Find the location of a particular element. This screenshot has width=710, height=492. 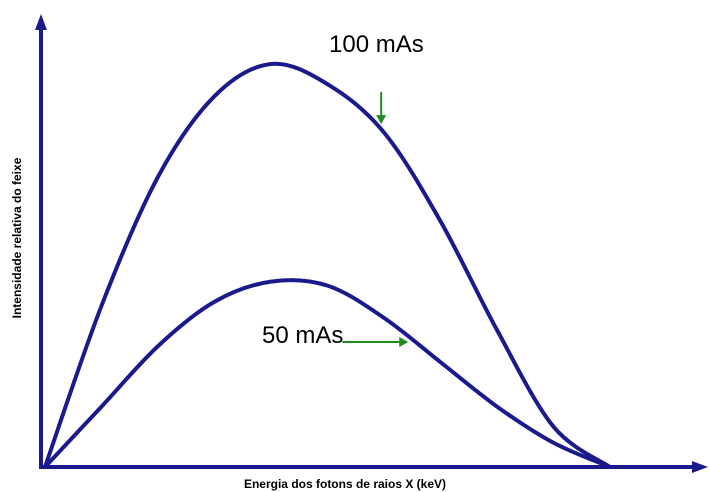

x-axis-arrowhead is located at coordinates (700, 467).